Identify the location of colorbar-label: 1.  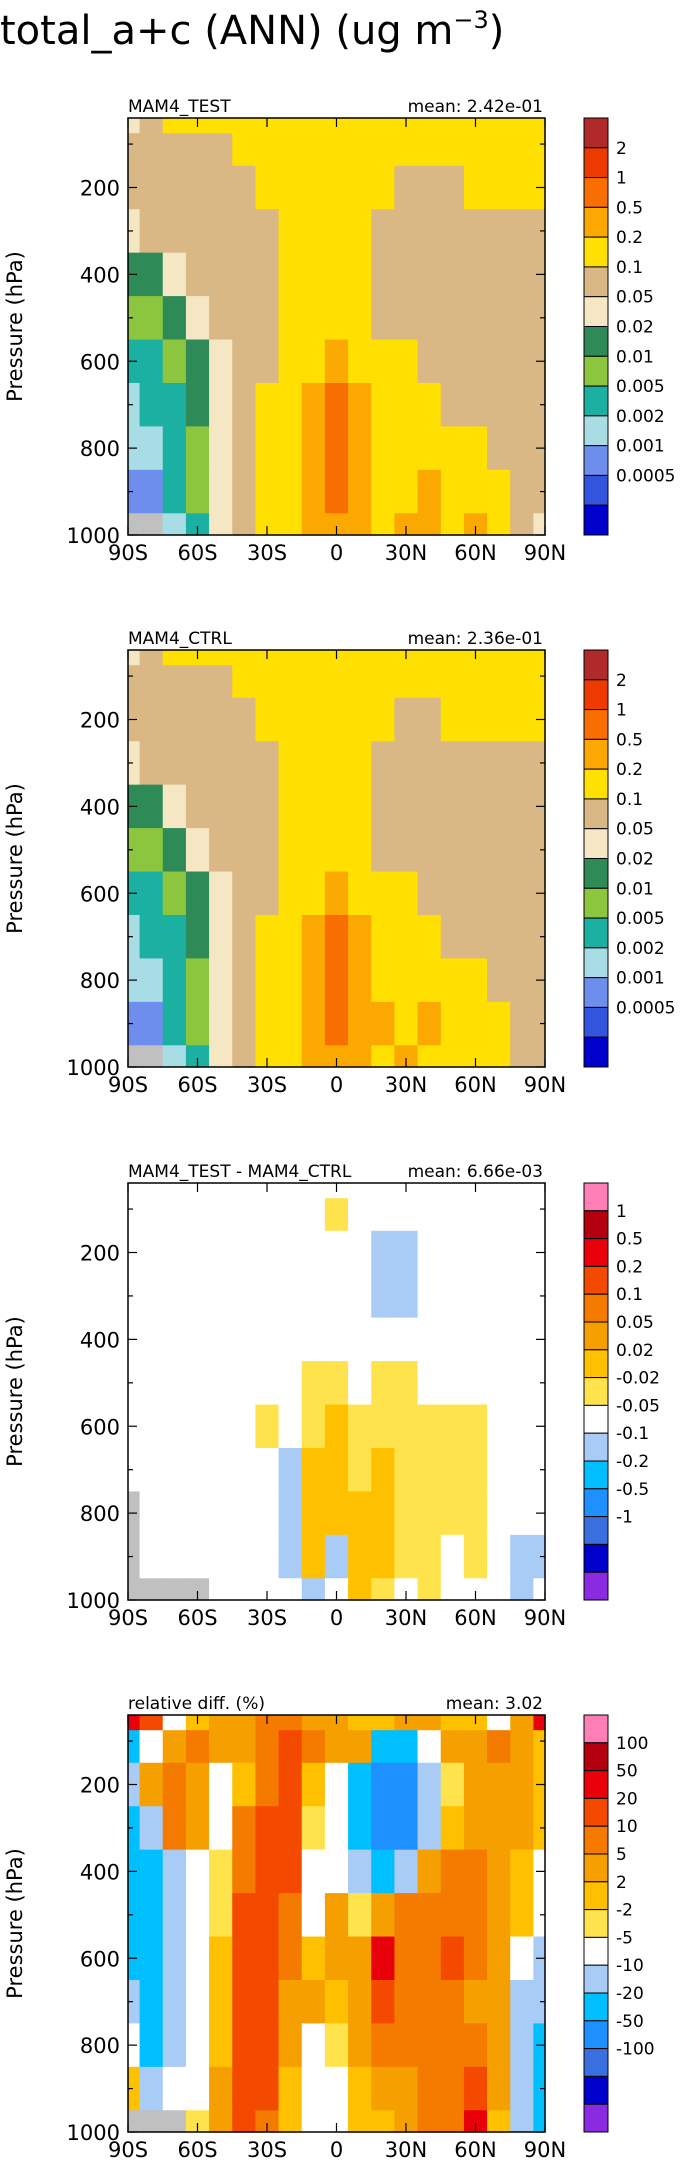
(621, 179).